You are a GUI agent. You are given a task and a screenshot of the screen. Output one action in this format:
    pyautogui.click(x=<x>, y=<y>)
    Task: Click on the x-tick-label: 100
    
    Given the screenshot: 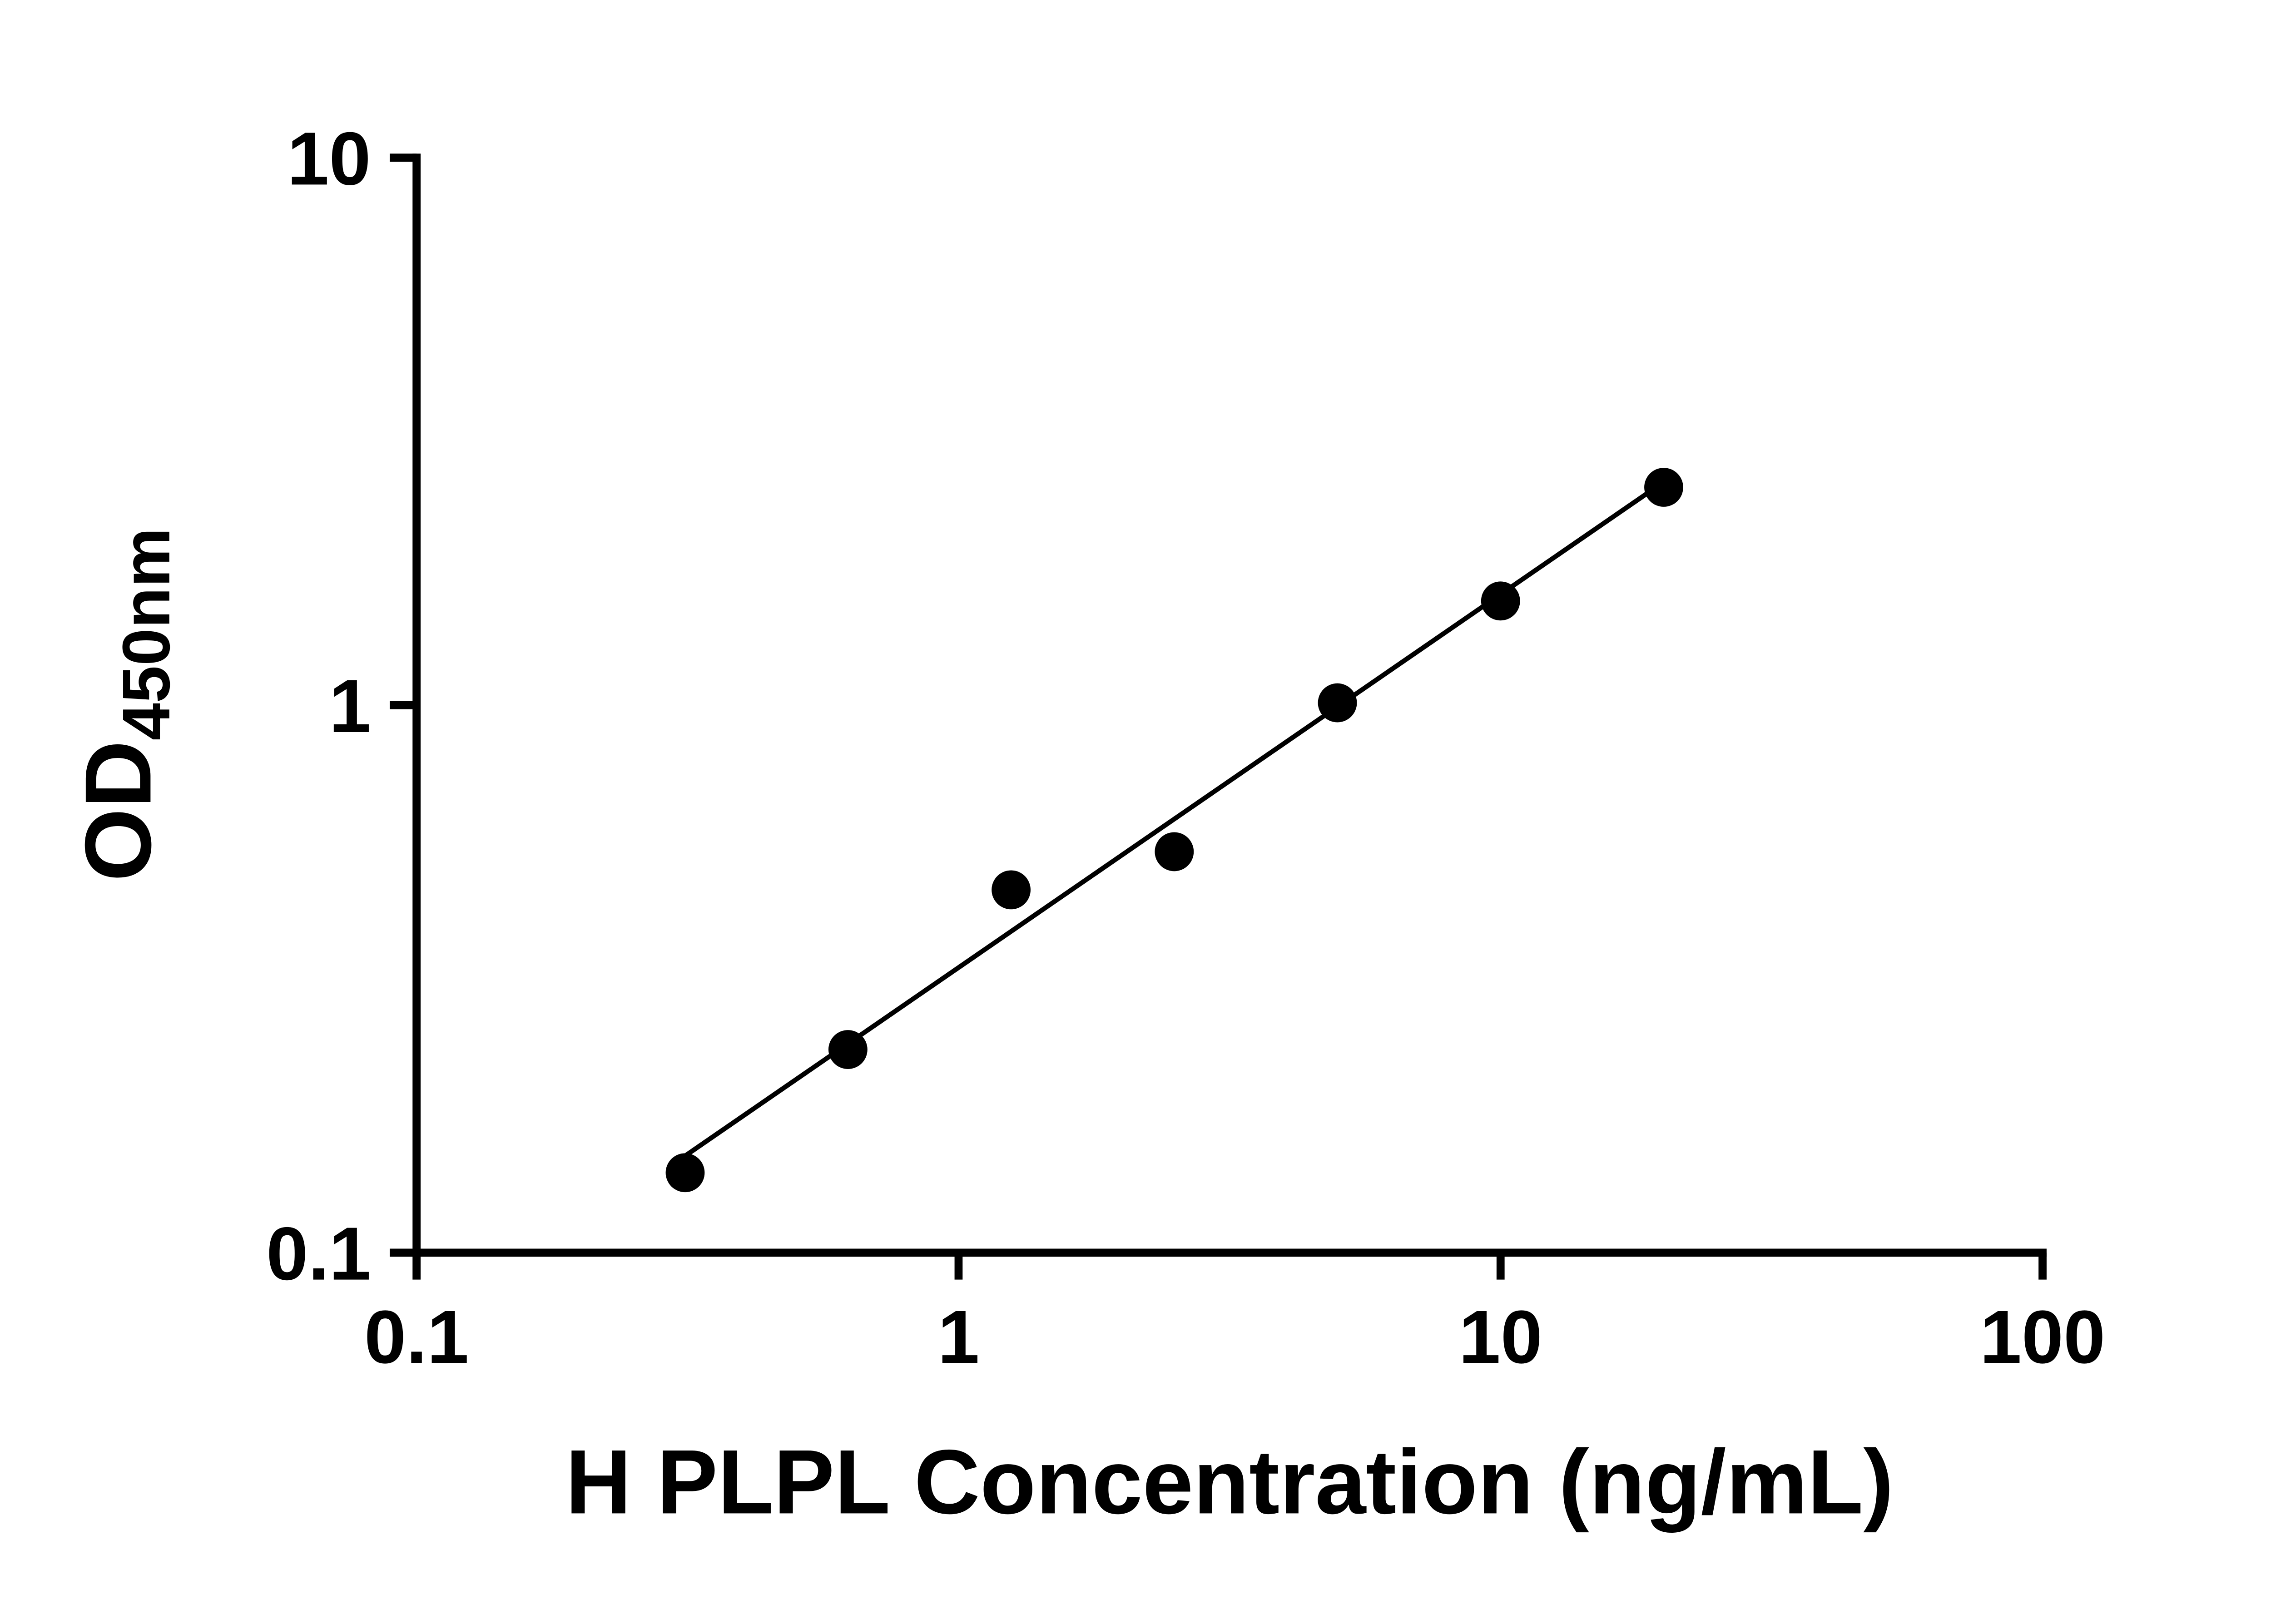 What is the action you would take?
    pyautogui.click(x=2042, y=1337)
    